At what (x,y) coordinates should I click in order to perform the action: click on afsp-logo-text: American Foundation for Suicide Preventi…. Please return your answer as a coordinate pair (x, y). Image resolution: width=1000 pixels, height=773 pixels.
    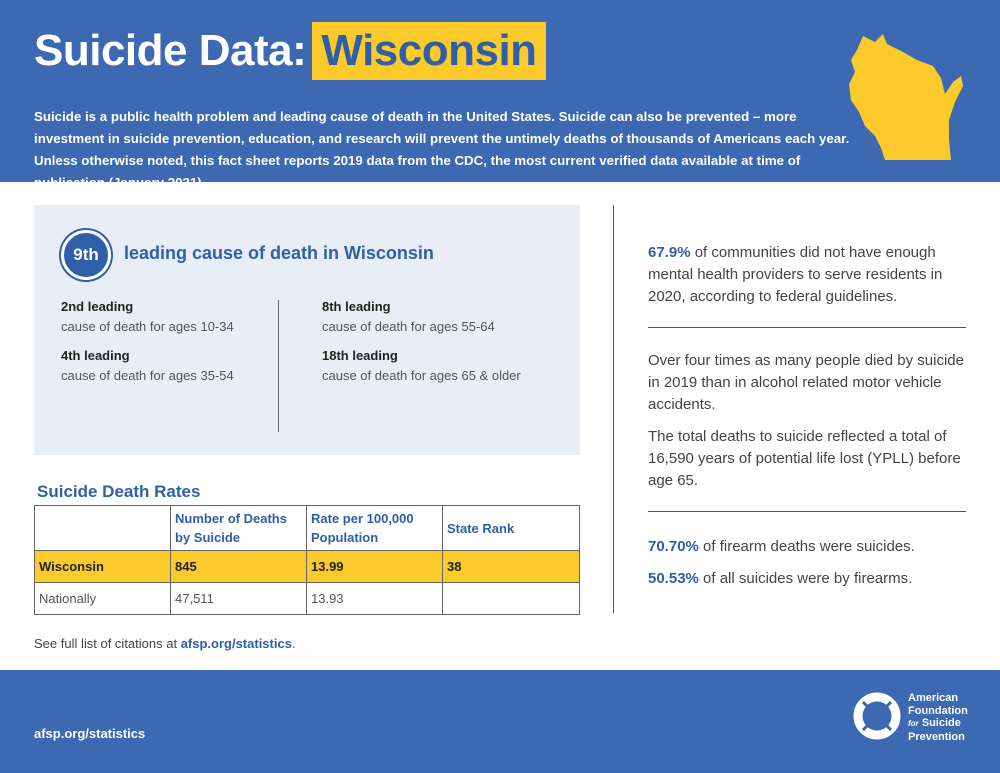
    Looking at the image, I should click on (938, 717).